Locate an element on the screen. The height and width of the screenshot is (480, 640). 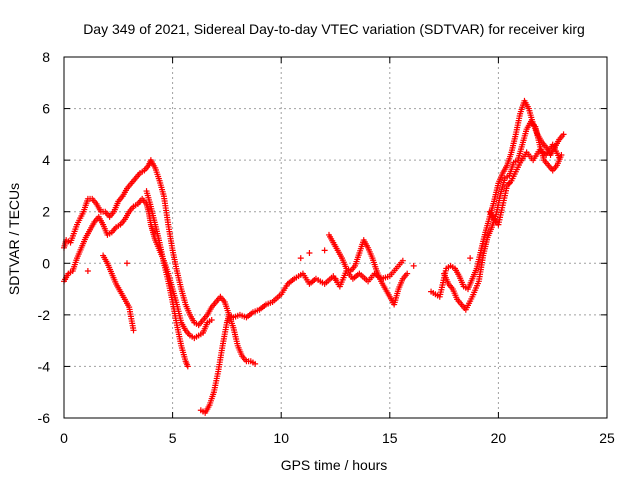
y-tick-label: -4 is located at coordinates (44, 366).